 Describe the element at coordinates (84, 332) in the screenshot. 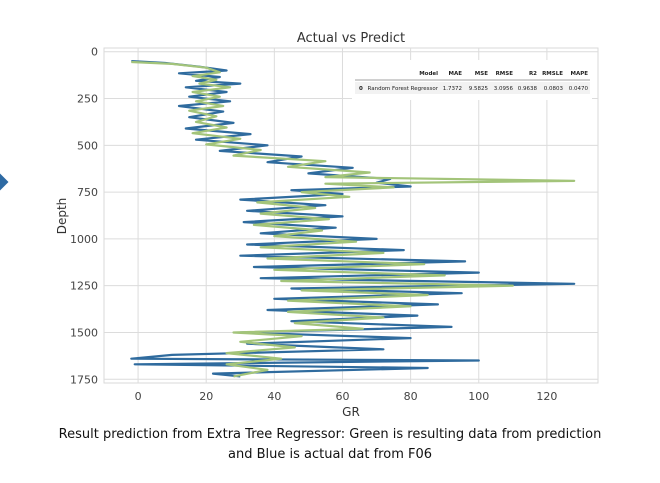

I see `y-tick-label: 1500` at that location.